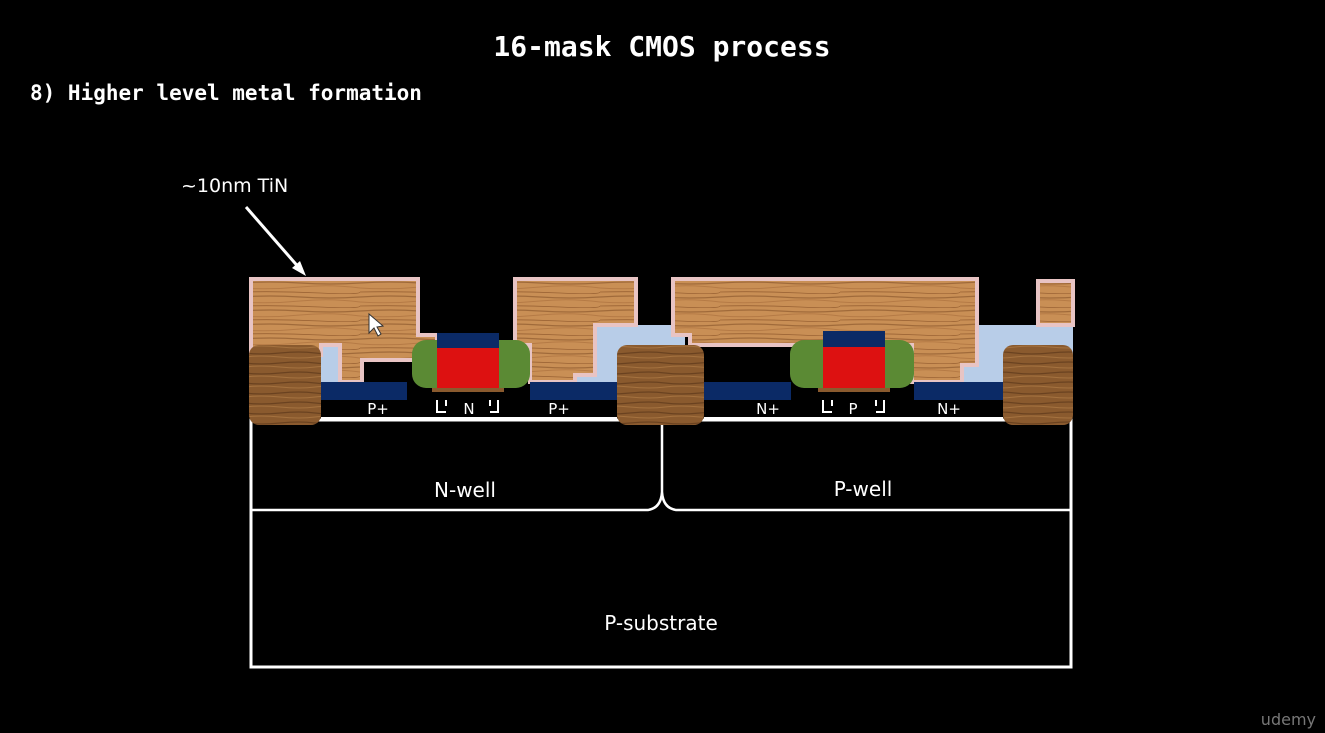  Describe the element at coordinates (661, 46) in the screenshot. I see `slide-title: 16-mask CMOS process` at that location.